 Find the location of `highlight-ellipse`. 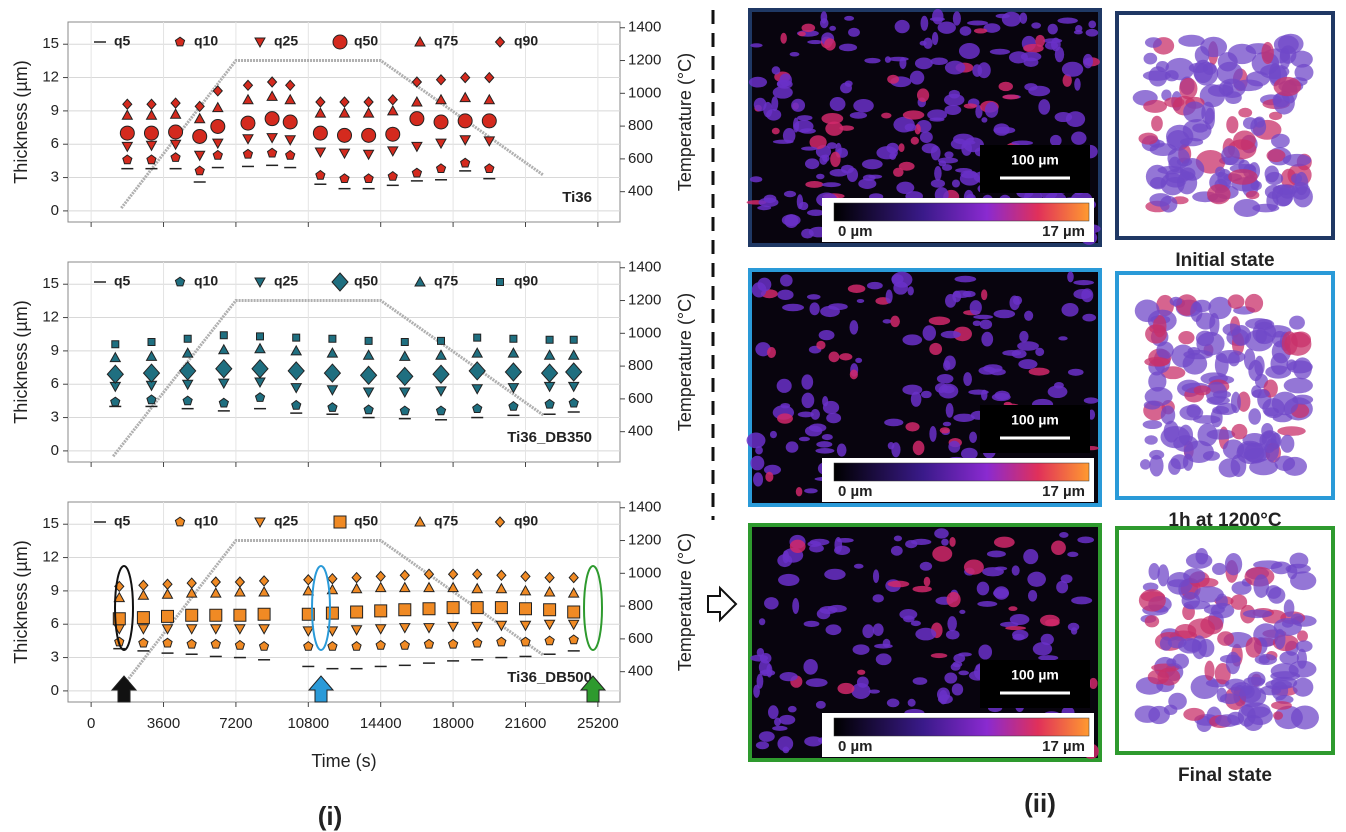

highlight-ellipse is located at coordinates (321, 608).